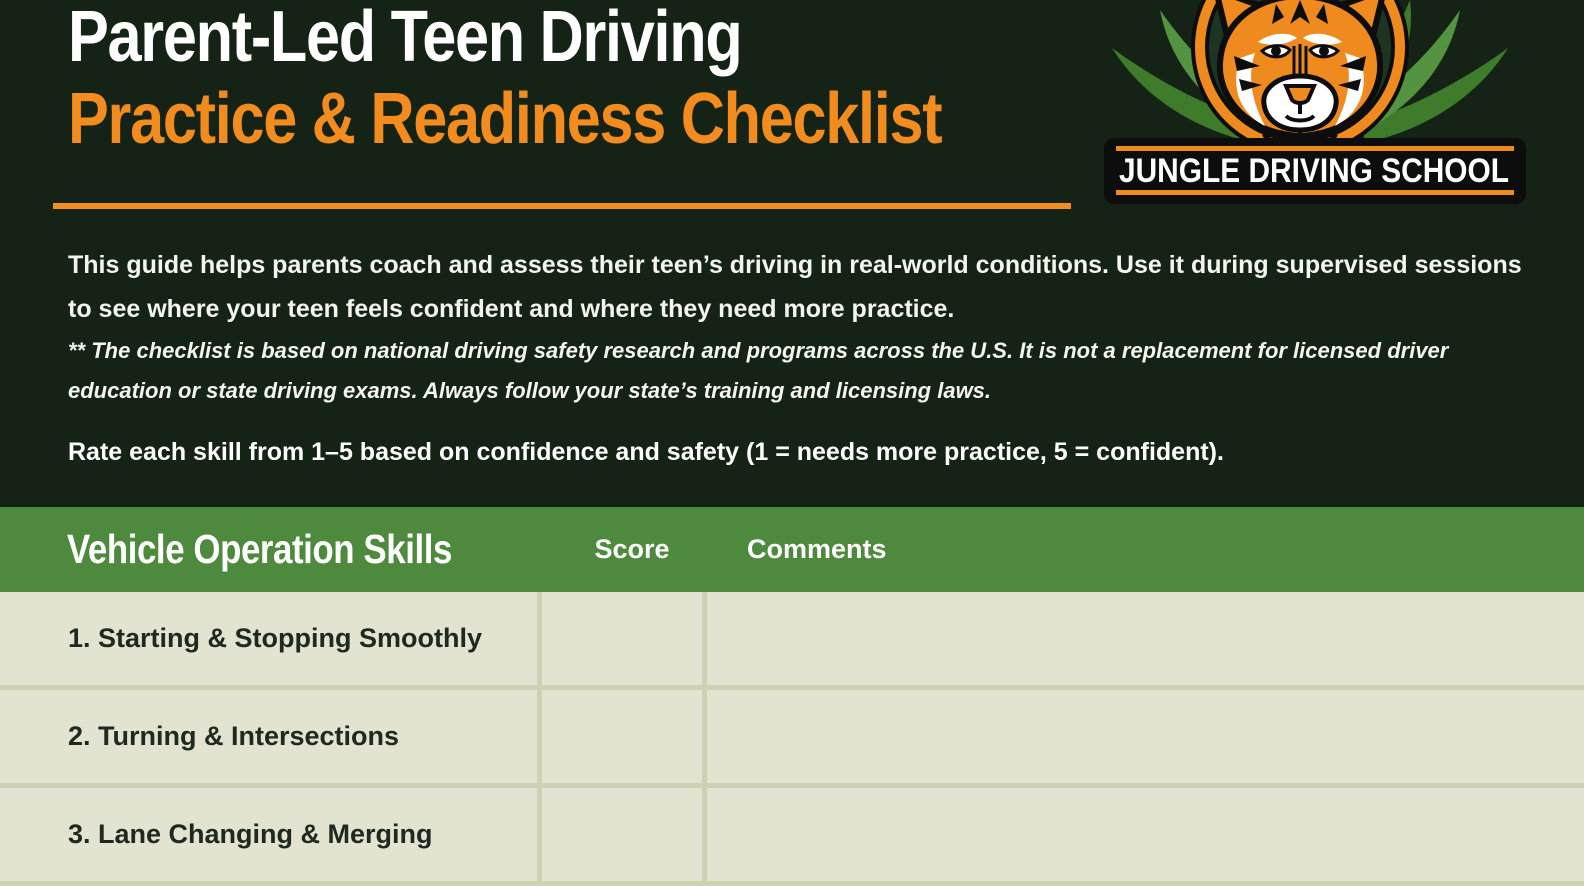 This screenshot has width=1584, height=886. I want to click on skill-label: 3. Lane Changing & Merging, so click(271, 834).